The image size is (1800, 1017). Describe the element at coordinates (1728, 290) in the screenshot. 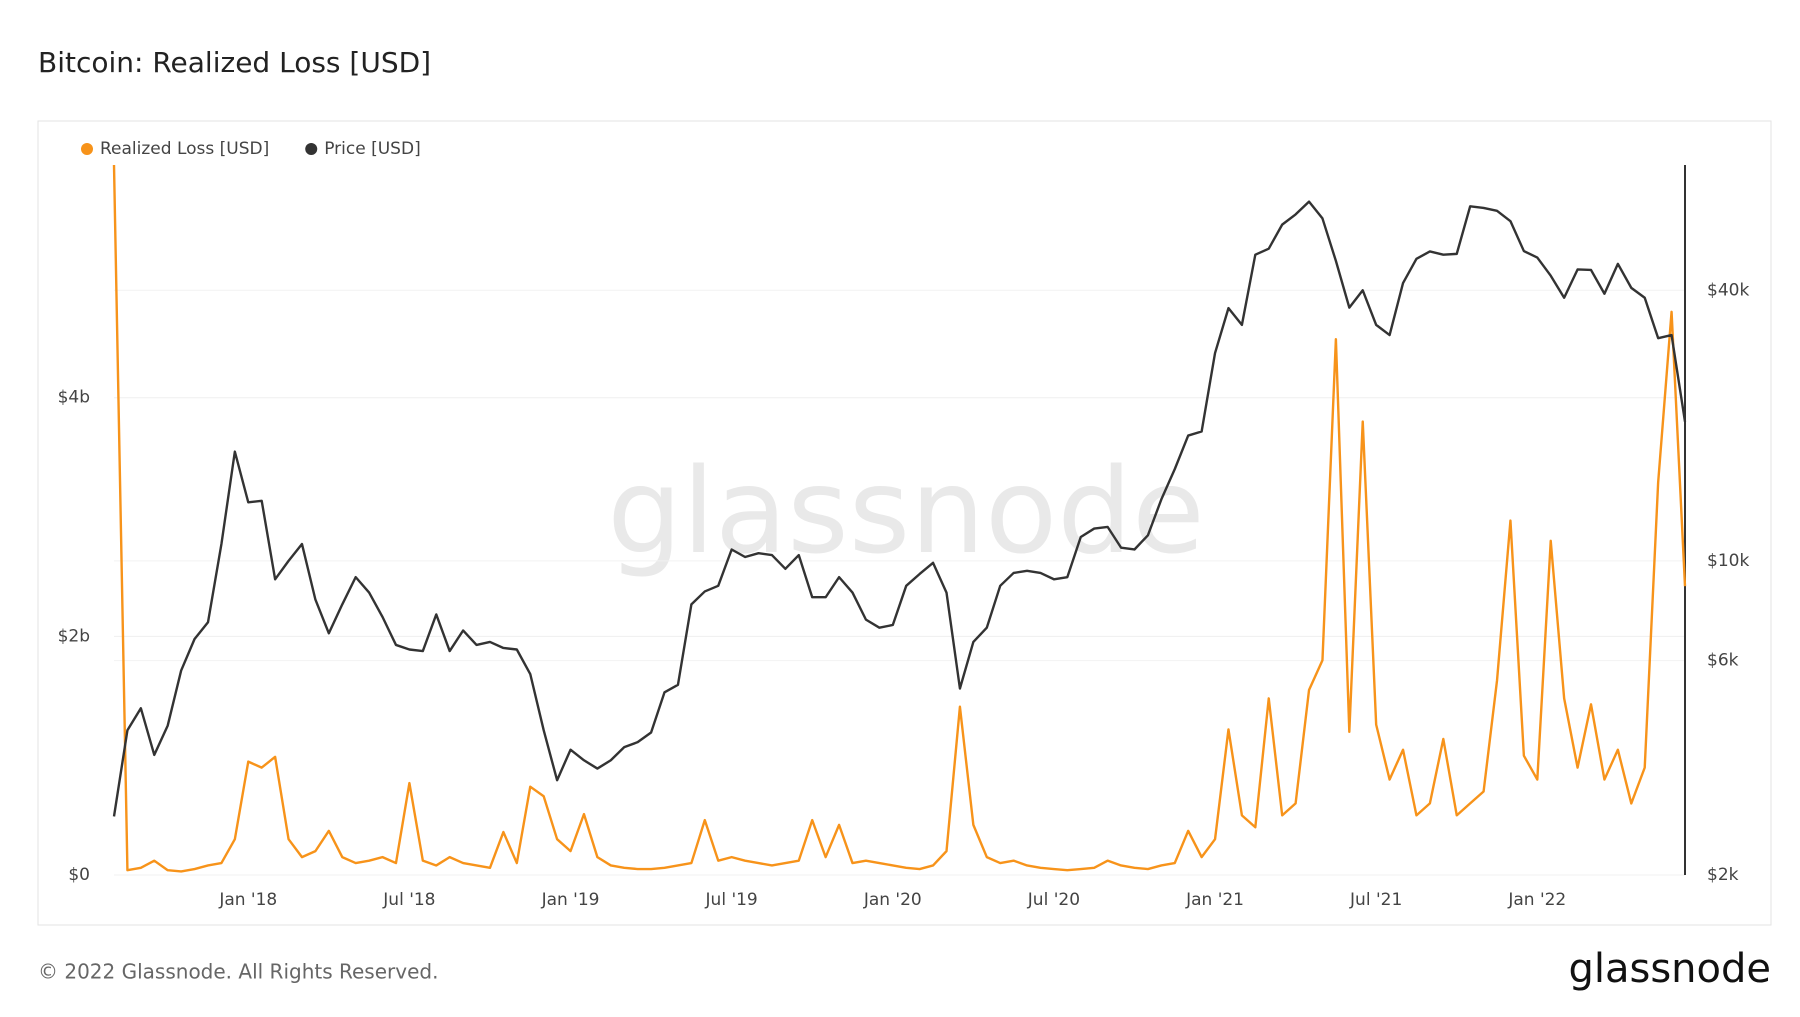

I see `y2-tick-label: $40k` at that location.